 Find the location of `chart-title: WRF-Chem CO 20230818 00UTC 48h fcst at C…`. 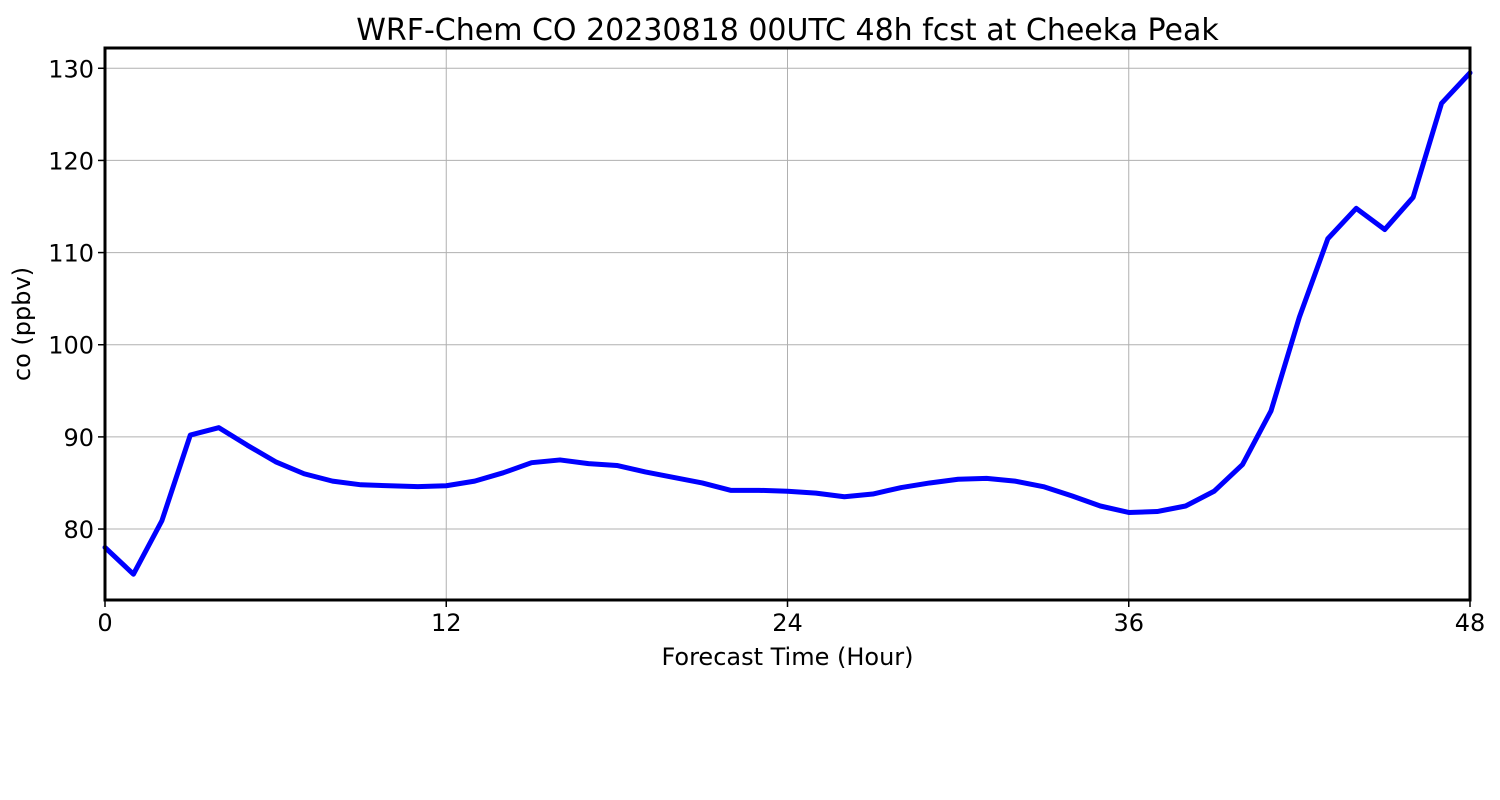

chart-title: WRF-Chem CO 20230818 00UTC 48h fcst at C… is located at coordinates (787, 30).